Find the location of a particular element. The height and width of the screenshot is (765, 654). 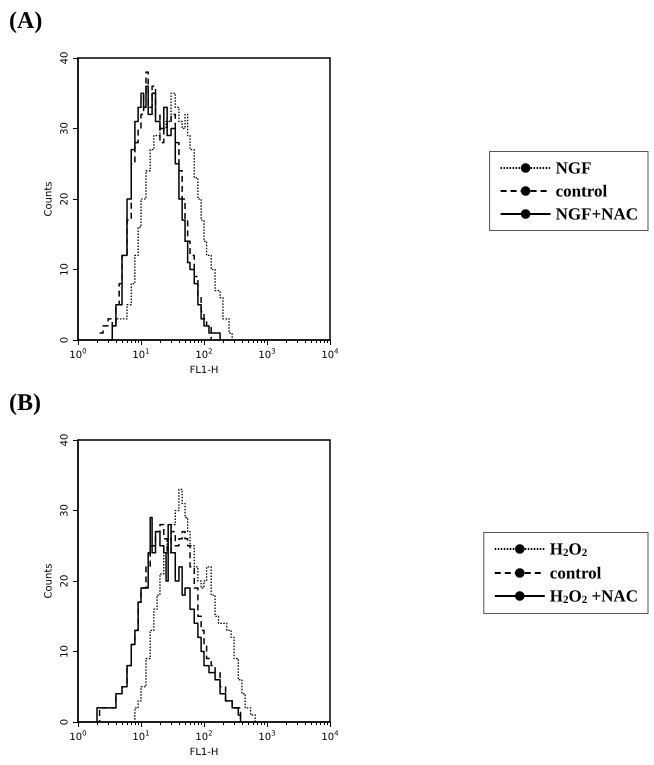

chart-title: (A) is located at coordinates (25, 21).